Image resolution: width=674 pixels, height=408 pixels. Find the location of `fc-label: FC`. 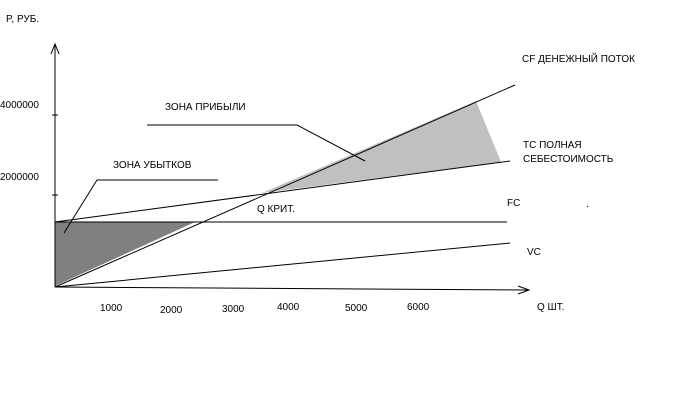

fc-label: FC is located at coordinates (513, 203).